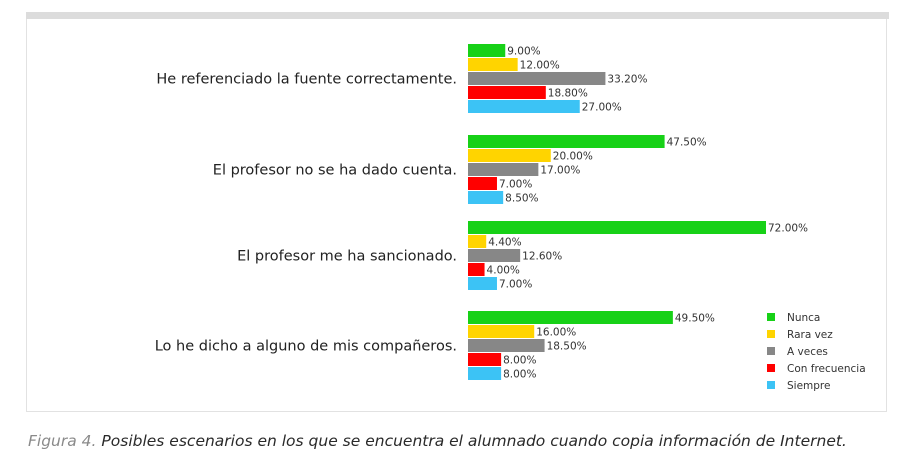 Image resolution: width=898 pixels, height=459 pixels. What do you see at coordinates (556, 333) in the screenshot?
I see `data-label: 16.00%` at bounding box center [556, 333].